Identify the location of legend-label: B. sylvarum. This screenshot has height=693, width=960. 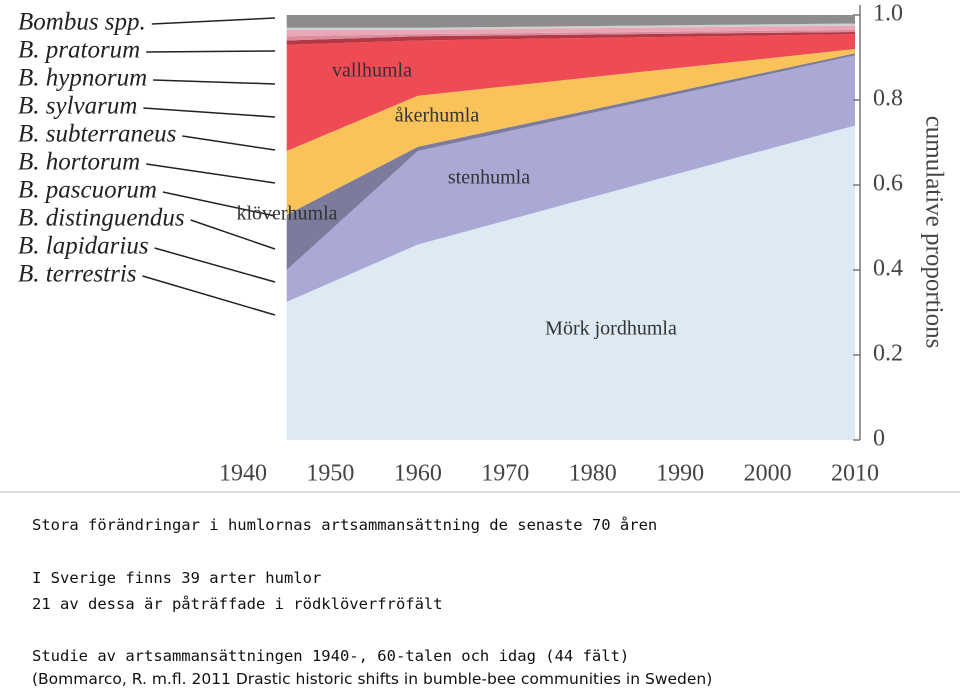
(77, 106).